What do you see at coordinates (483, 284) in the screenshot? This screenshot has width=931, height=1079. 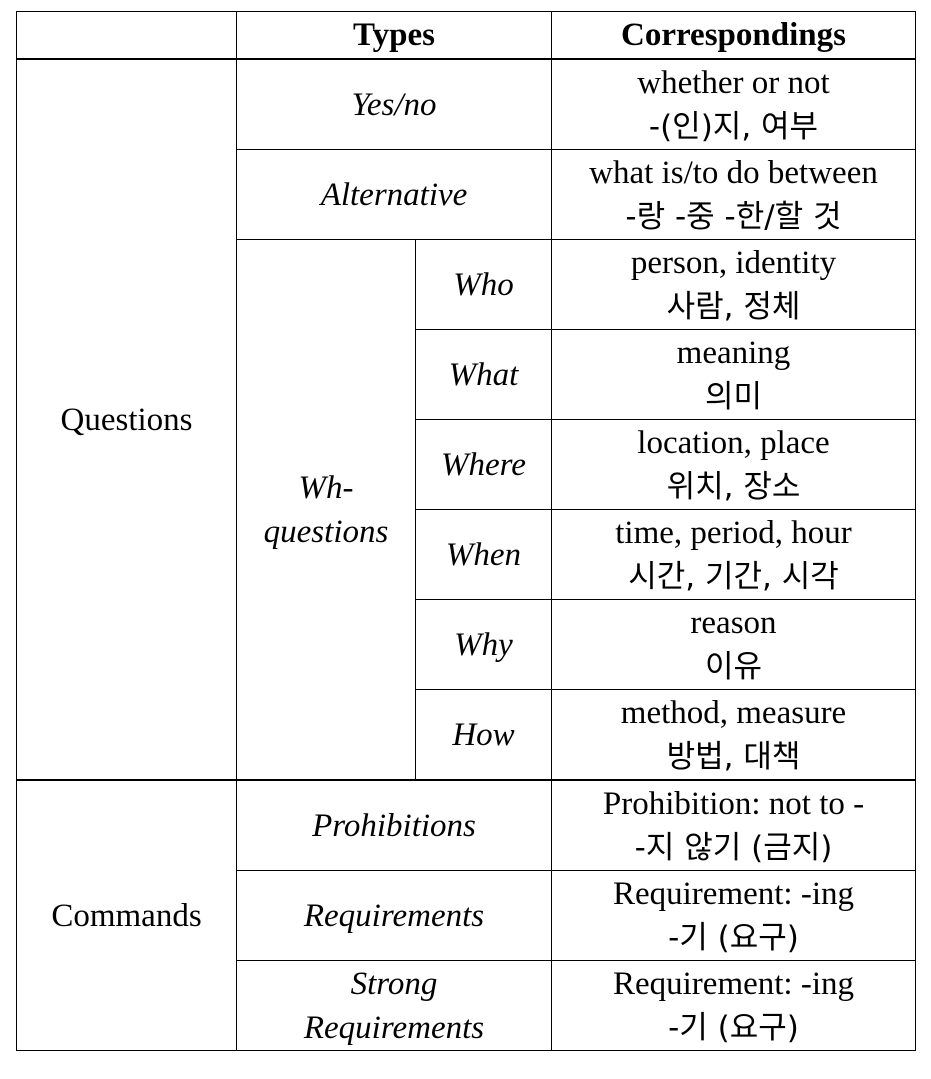 I see `type-who: Who` at bounding box center [483, 284].